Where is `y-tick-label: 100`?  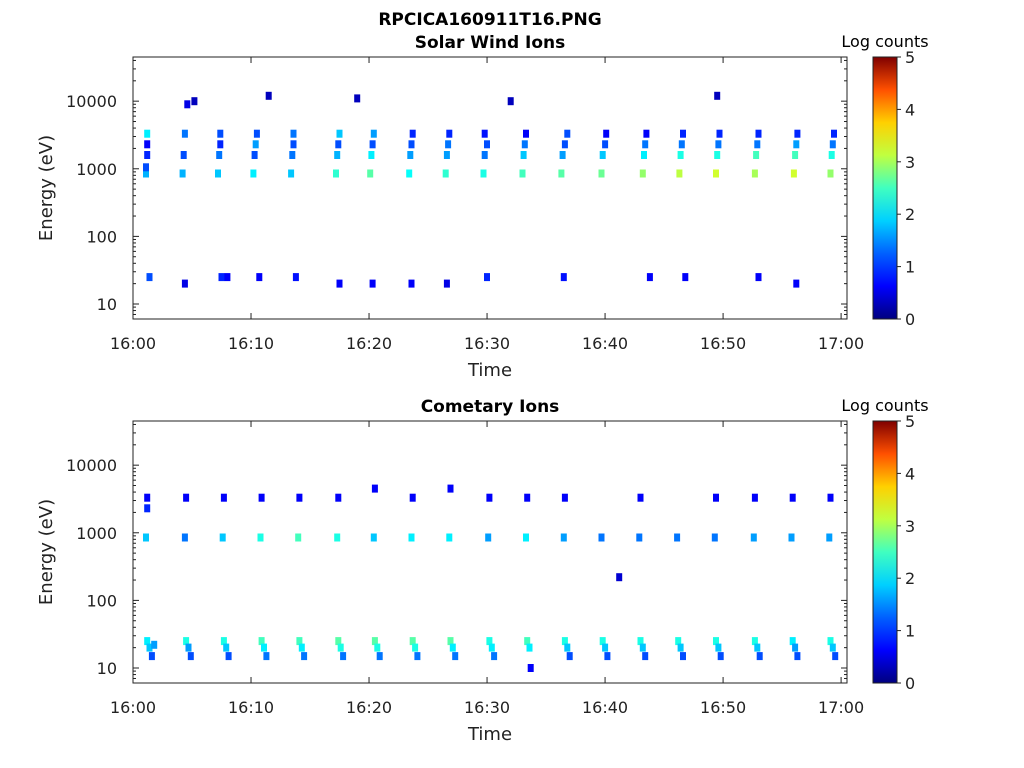 y-tick-label: 100 is located at coordinates (101, 600).